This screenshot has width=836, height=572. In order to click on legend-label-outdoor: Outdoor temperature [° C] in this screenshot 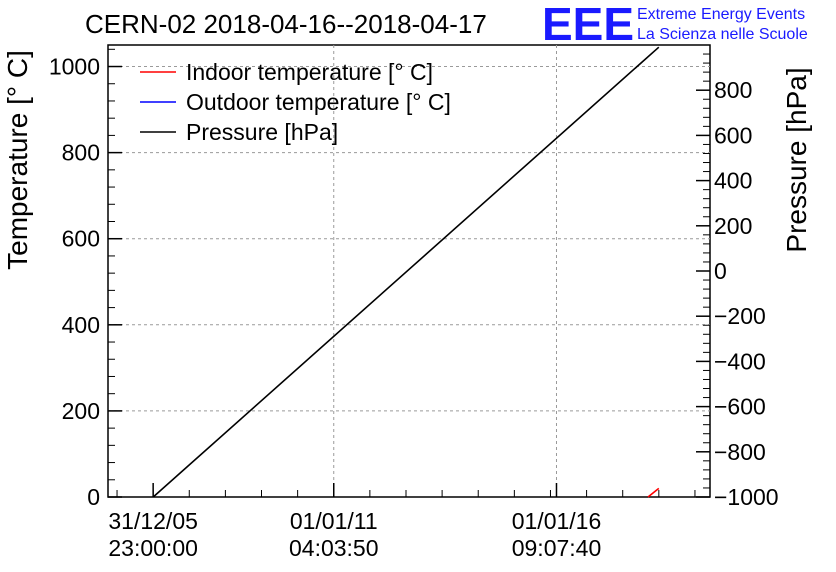, I will do `click(318, 102)`.